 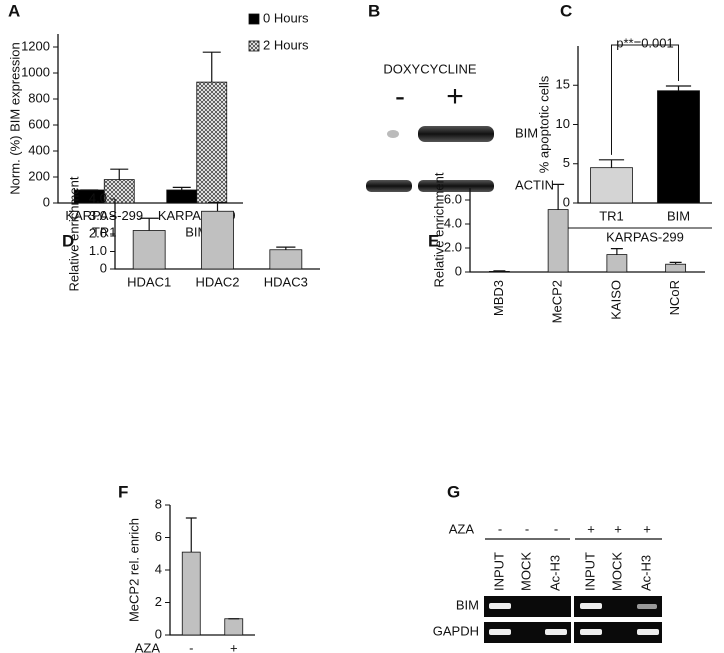 I want to click on y-tick-label: 6.0, so click(x=453, y=198).